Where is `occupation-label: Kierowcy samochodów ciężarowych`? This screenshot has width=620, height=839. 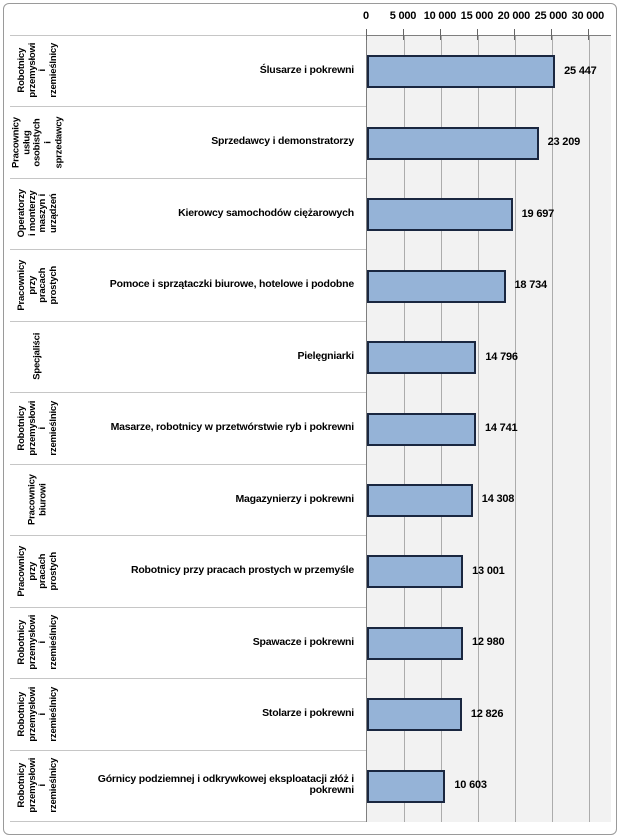 occupation-label: Kierowcy samochodów ciężarowych is located at coordinates (266, 212).